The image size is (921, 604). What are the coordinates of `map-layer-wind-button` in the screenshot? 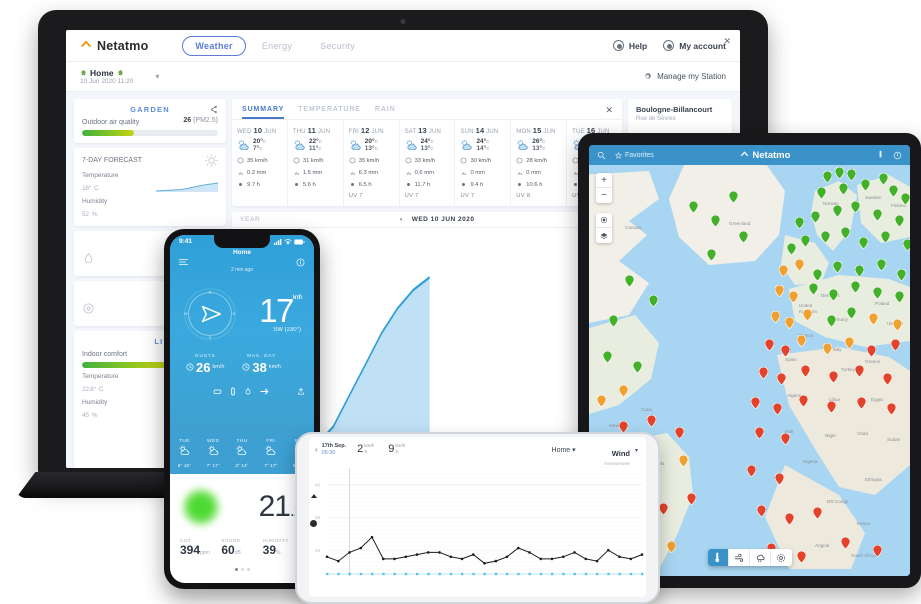 It's located at (739, 557).